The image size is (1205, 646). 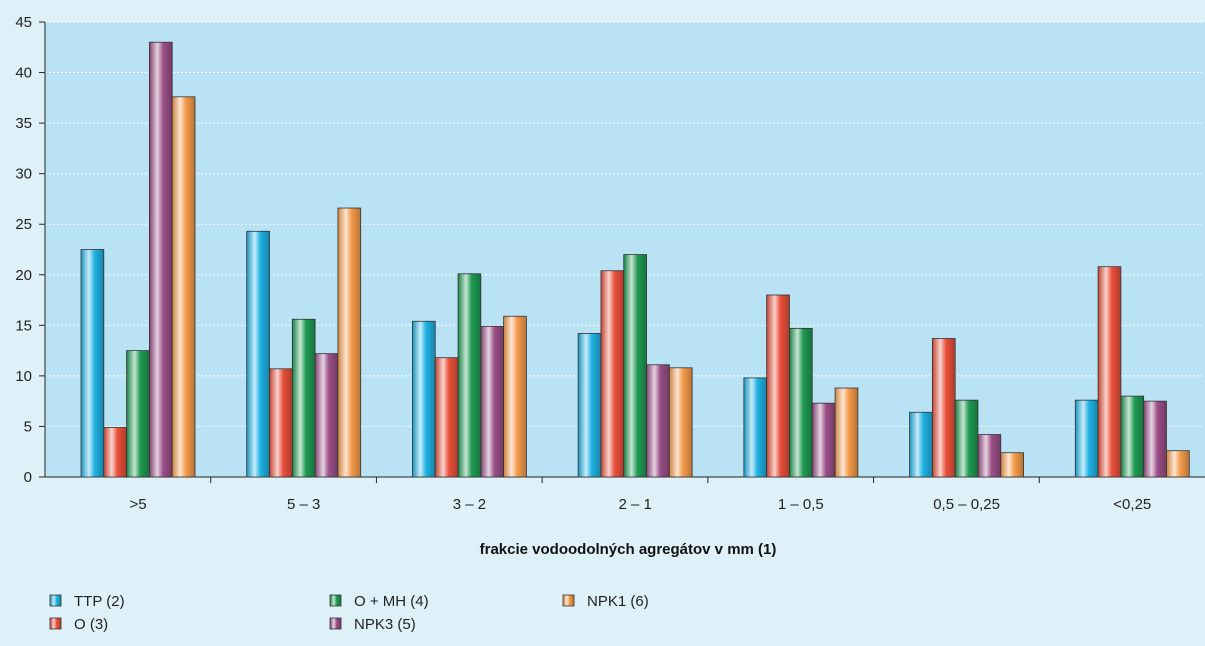 I want to click on x-tick-label: <0,25, so click(x=1132, y=504).